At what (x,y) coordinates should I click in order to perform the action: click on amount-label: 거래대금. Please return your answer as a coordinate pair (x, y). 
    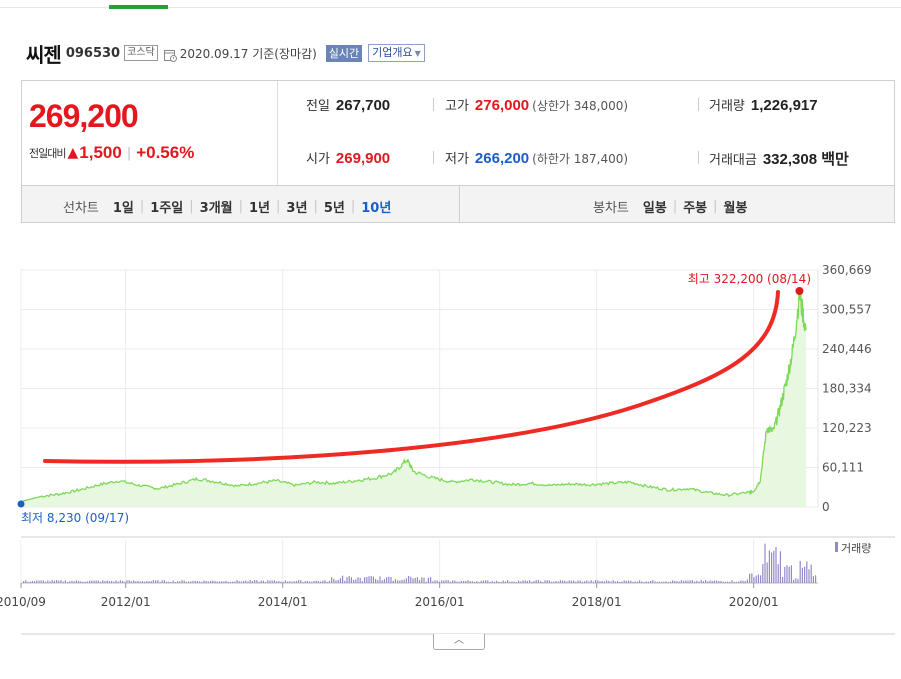
    Looking at the image, I should click on (733, 160).